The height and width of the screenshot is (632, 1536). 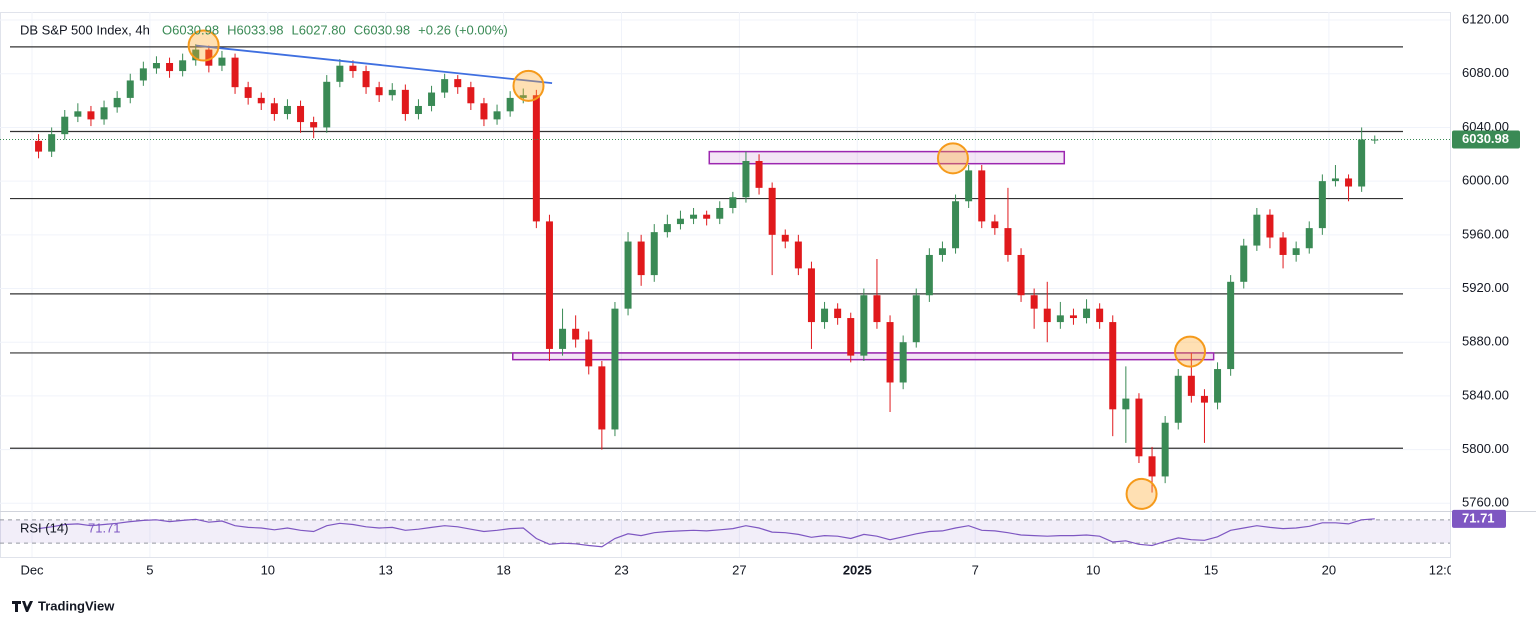 I want to click on rsi-value-box, so click(x=1479, y=518).